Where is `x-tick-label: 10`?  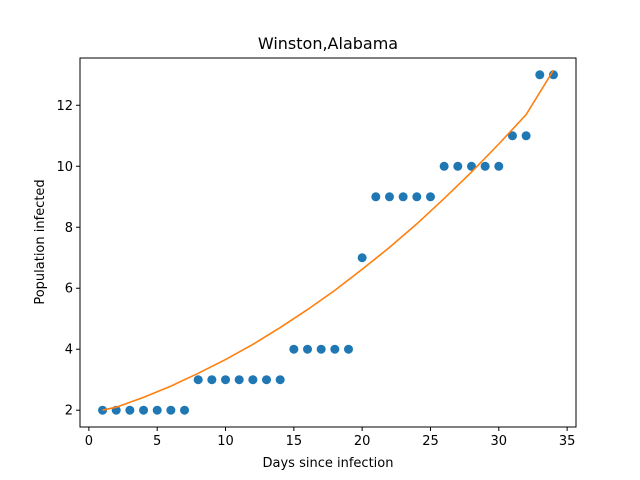
x-tick-label: 10 is located at coordinates (225, 441).